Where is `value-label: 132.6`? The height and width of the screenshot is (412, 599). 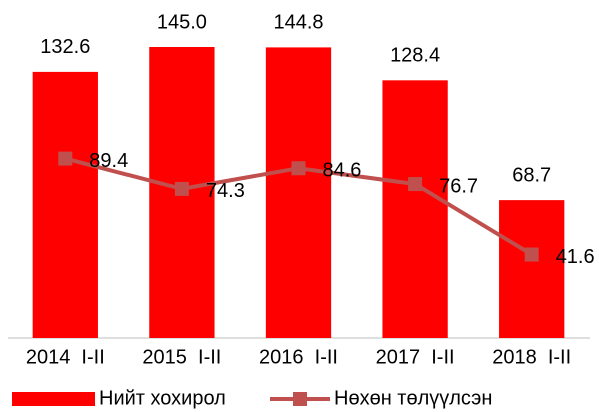 value-label: 132.6 is located at coordinates (65, 47).